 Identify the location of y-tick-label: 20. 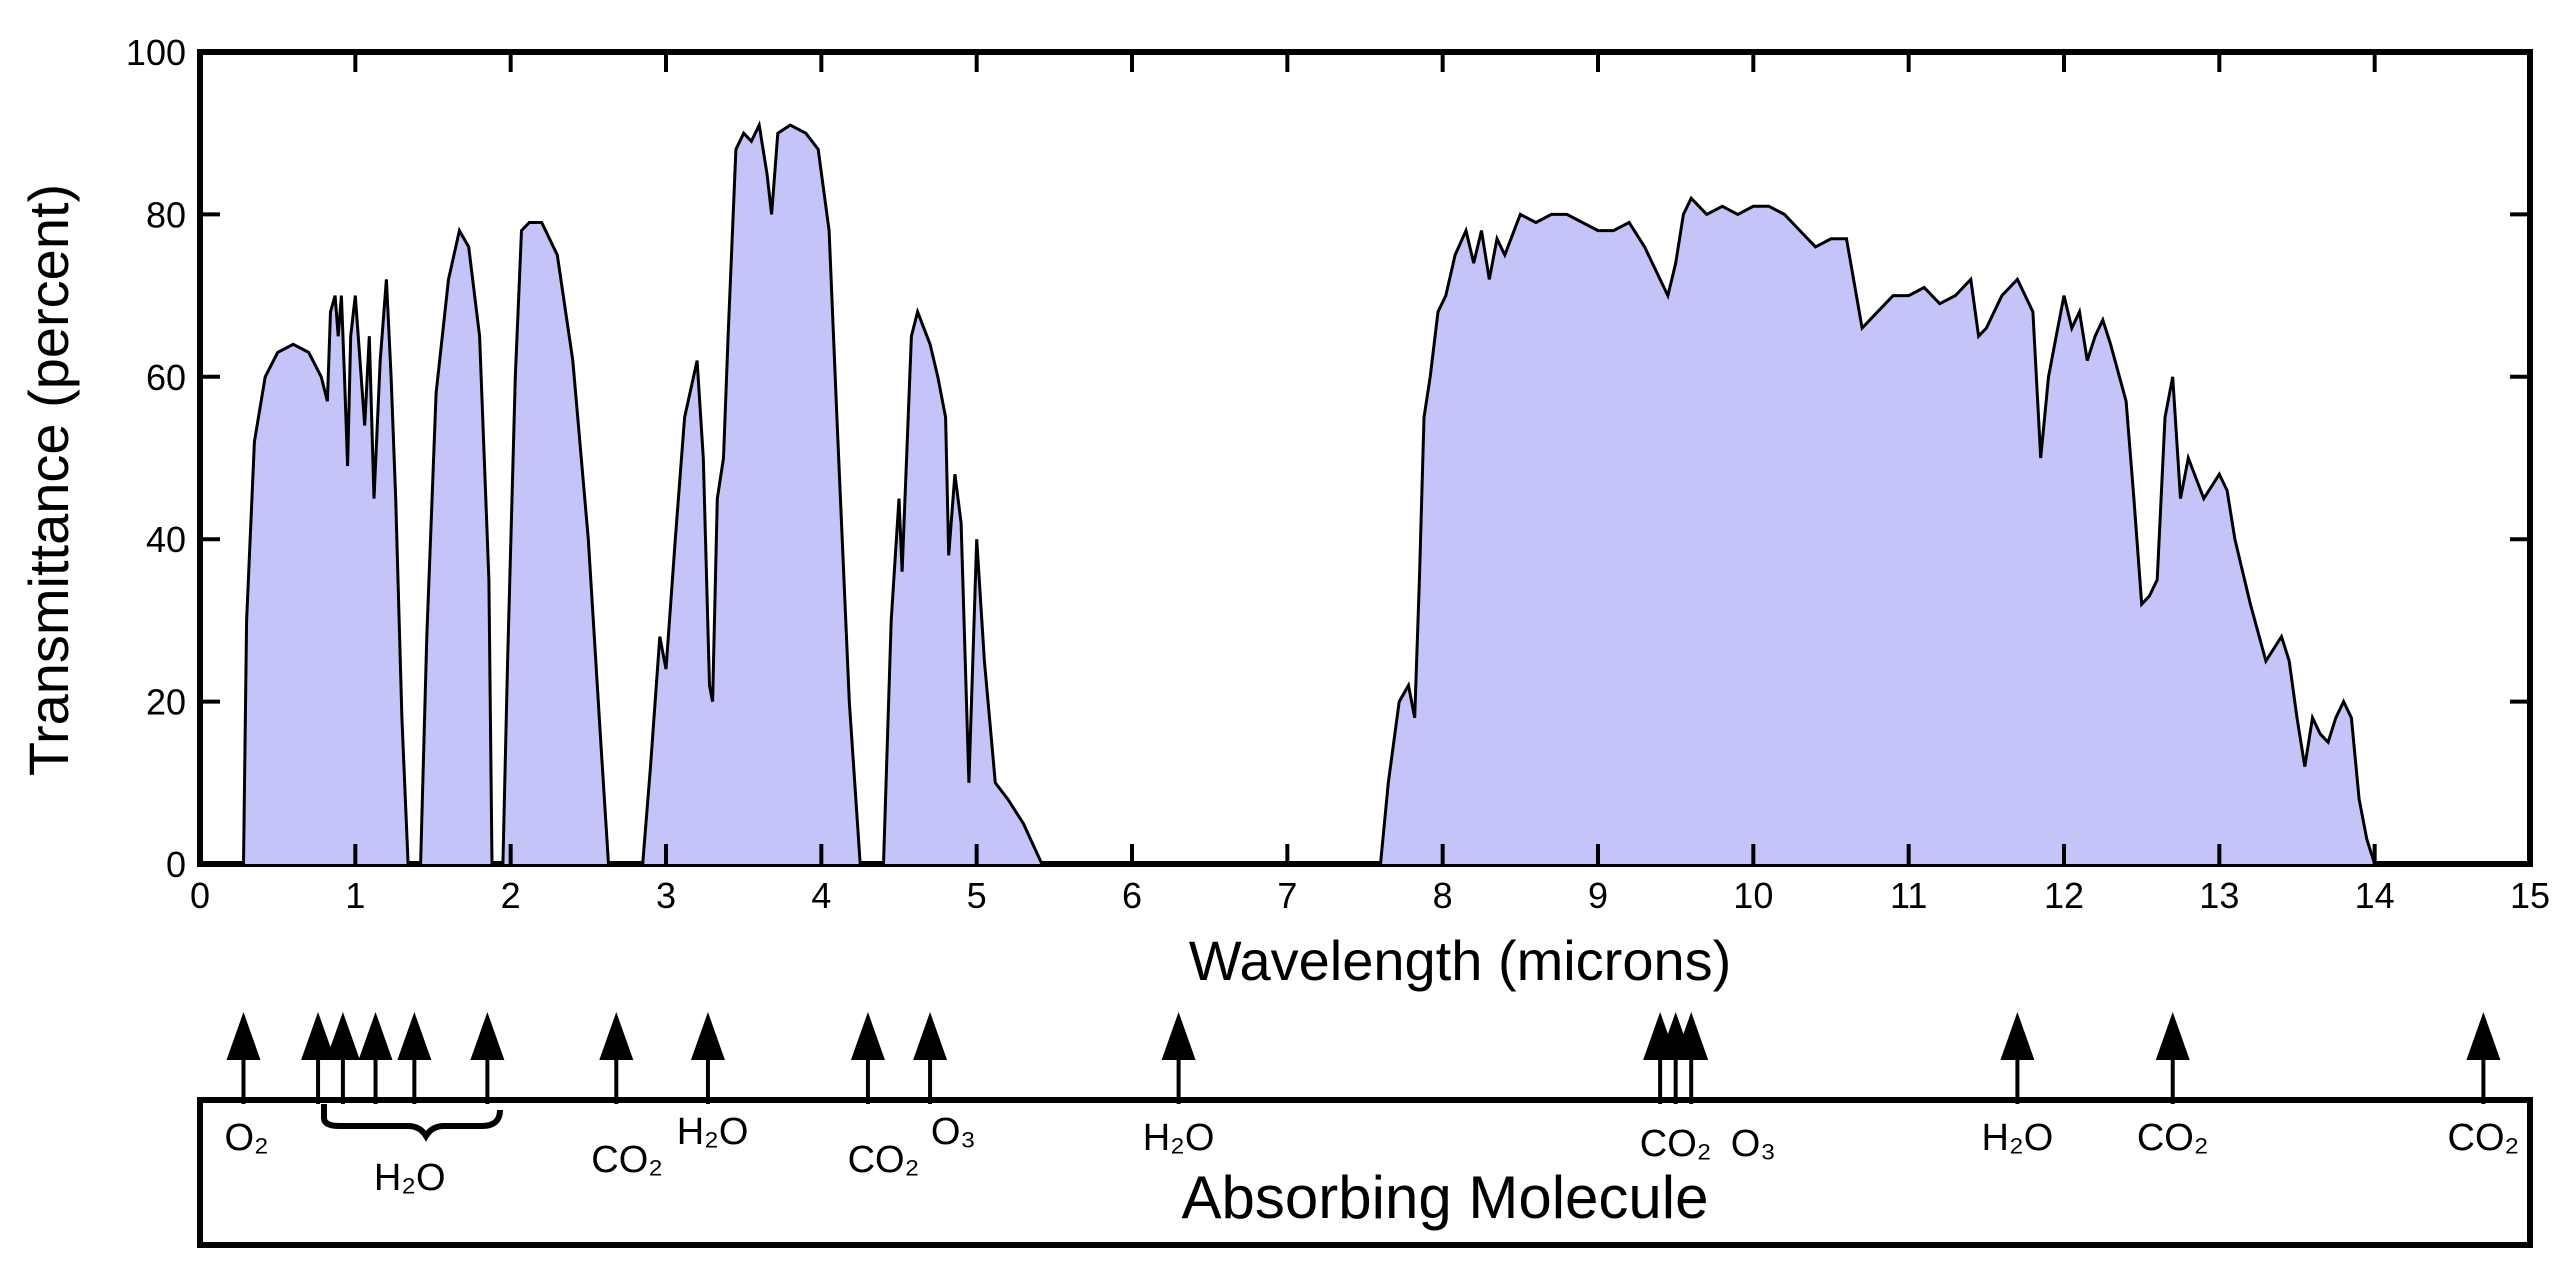
(166, 702).